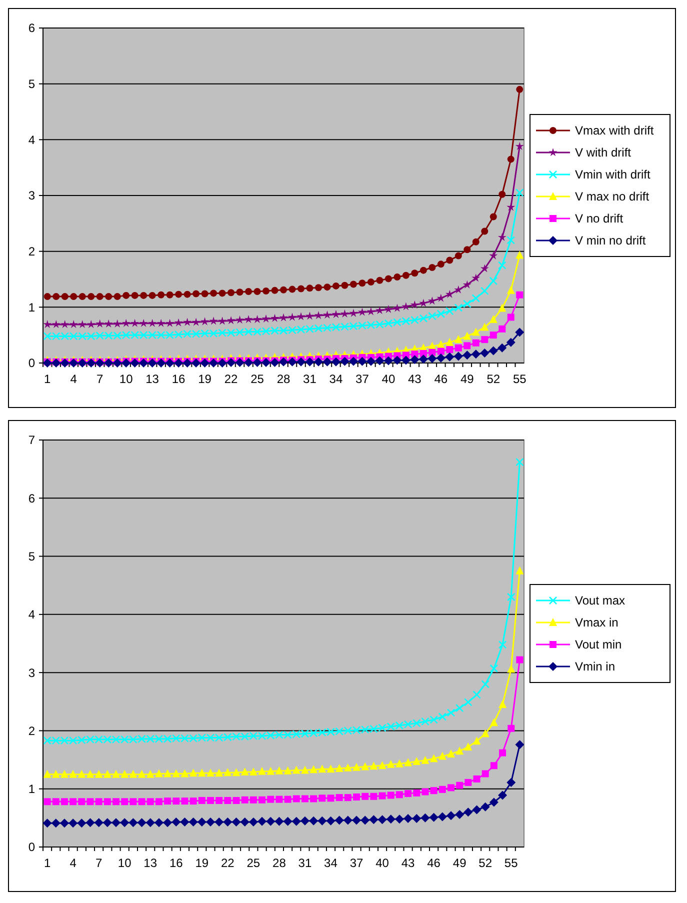 This screenshot has height=903, width=687. I want to click on legend-label: V max no drift, so click(612, 197).